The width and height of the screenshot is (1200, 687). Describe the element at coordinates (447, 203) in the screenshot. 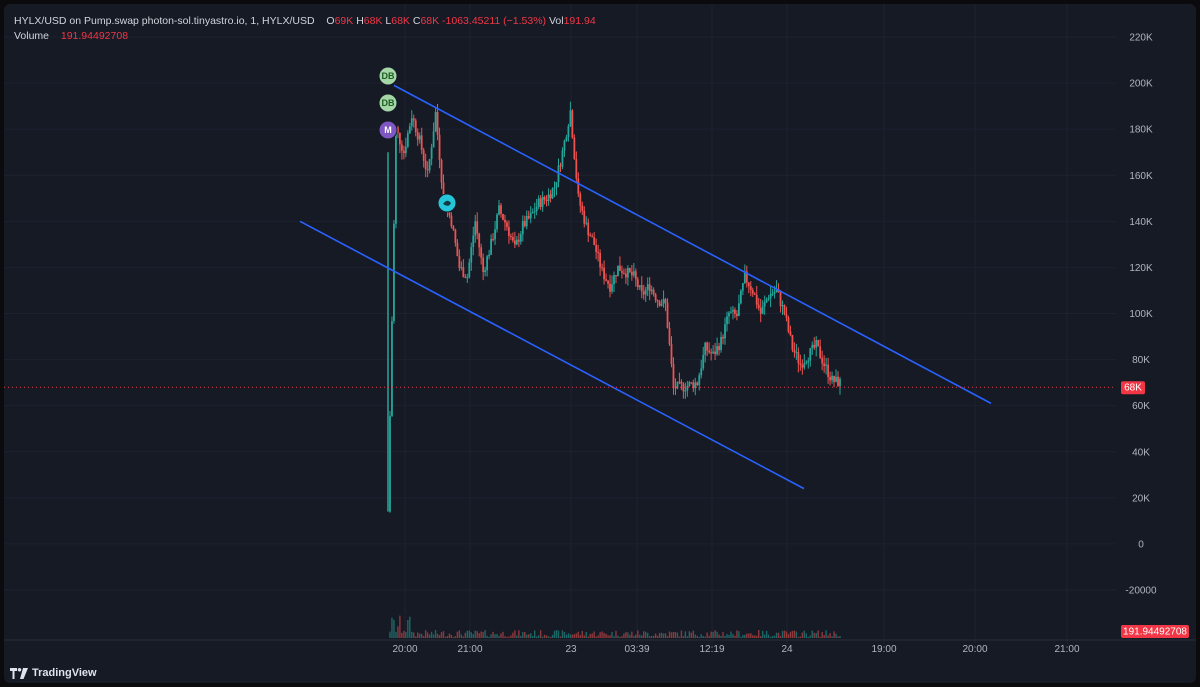

I see `bird-icon-glyph` at that location.